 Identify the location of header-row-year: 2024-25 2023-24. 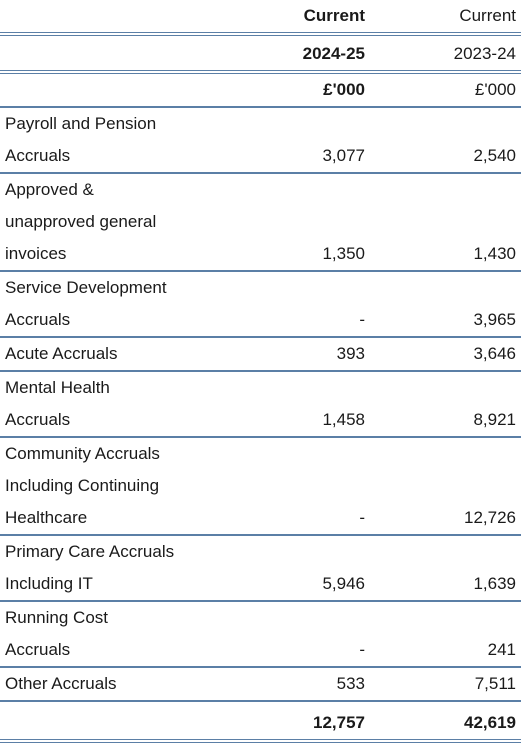
(260, 54).